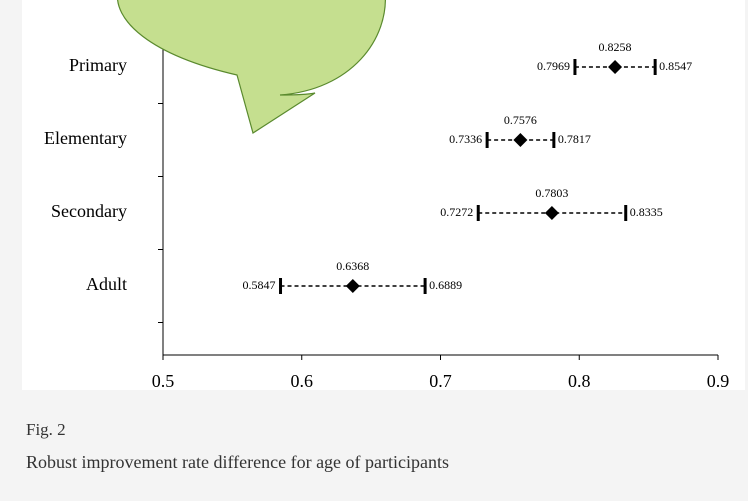 The height and width of the screenshot is (501, 748). Describe the element at coordinates (675, 66) in the screenshot. I see `upper-label: 0.8547` at that location.